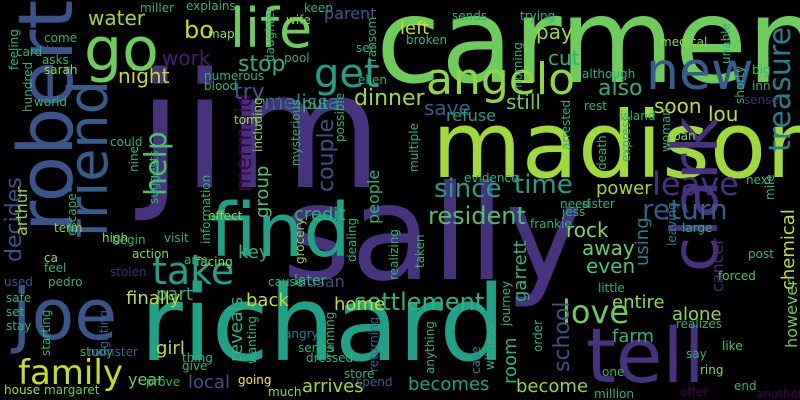  What do you see at coordinates (206, 209) in the screenshot?
I see `word-information: information` at bounding box center [206, 209].